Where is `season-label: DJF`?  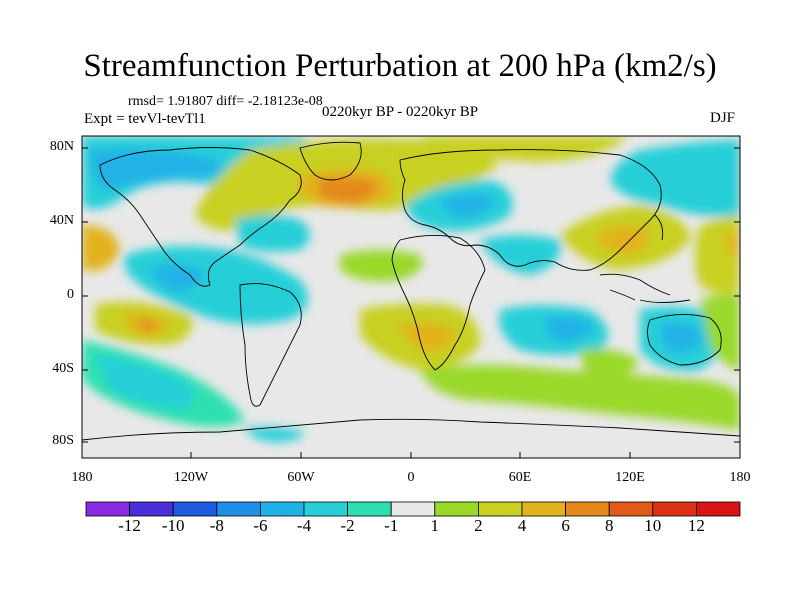
season-label: DJF is located at coordinates (723, 118).